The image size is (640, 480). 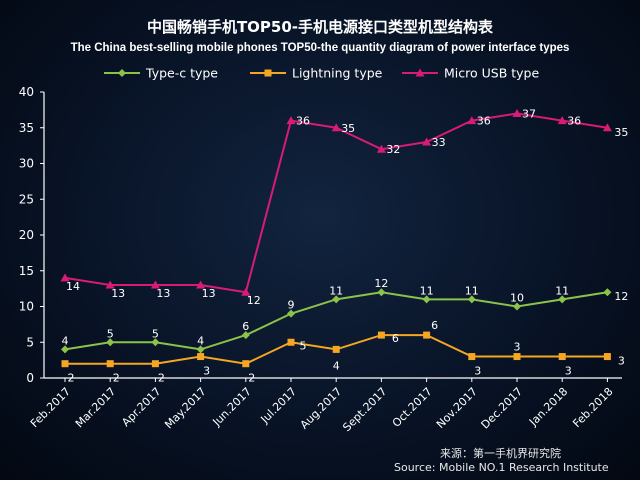 What do you see at coordinates (185, 408) in the screenshot?
I see `x-tick-label: May.2017` at bounding box center [185, 408].